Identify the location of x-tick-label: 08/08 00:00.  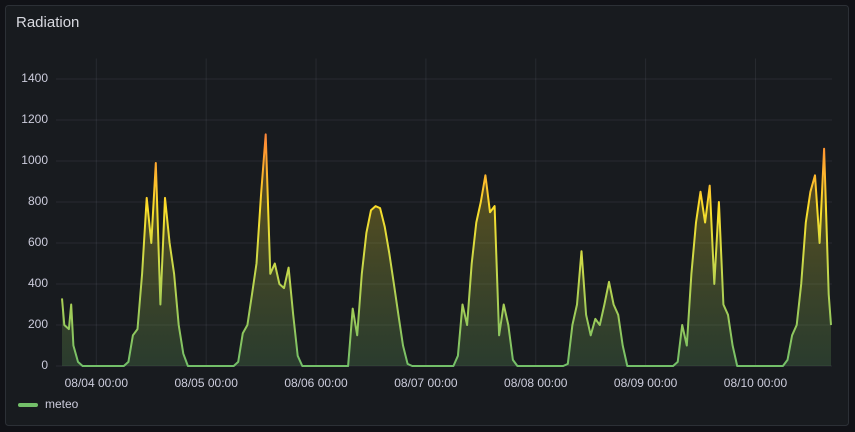
(536, 383).